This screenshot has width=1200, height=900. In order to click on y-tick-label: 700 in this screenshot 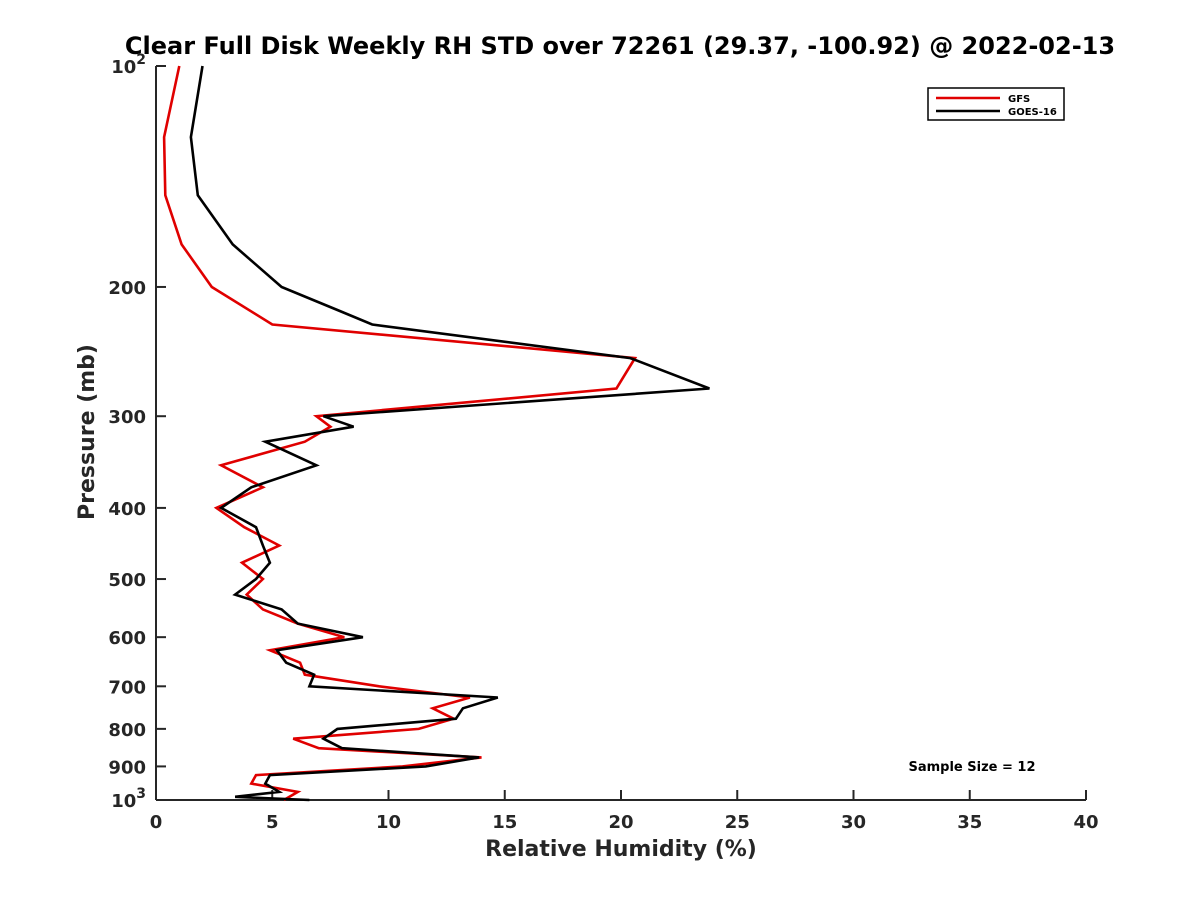, I will do `click(127, 687)`.